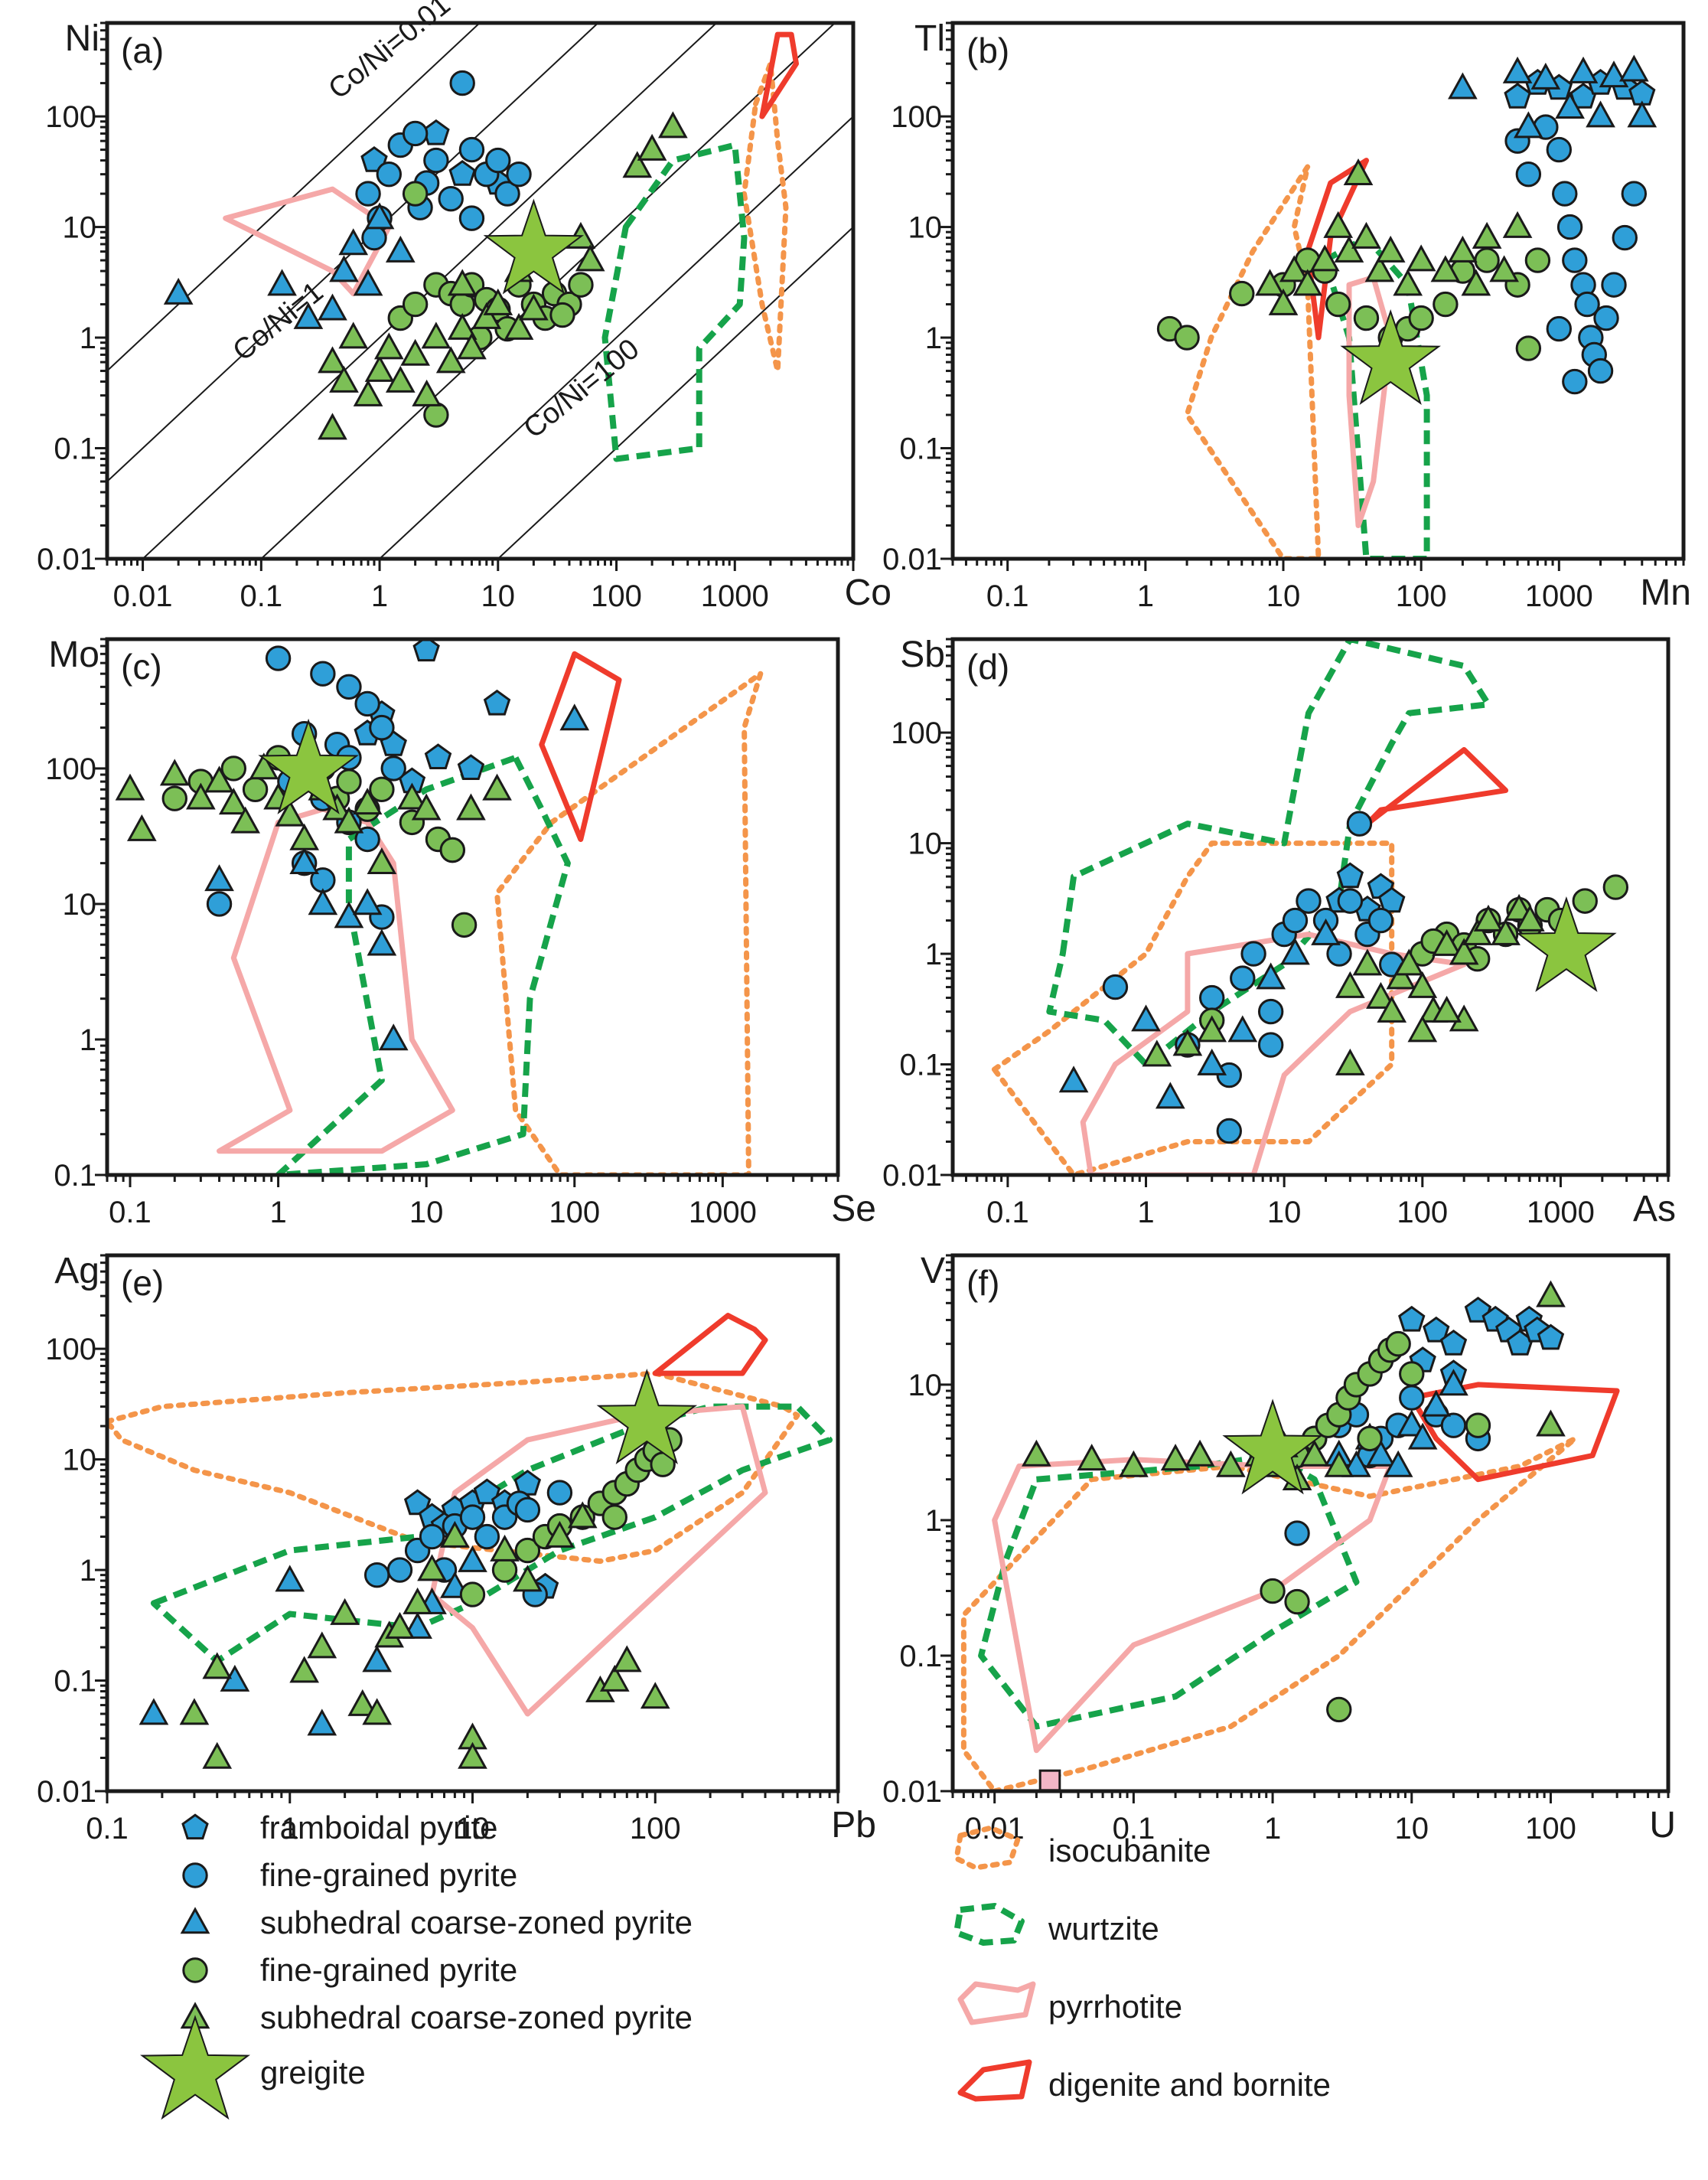 The image size is (1708, 2180). I want to click on legend-star-icon, so click(195, 2067).